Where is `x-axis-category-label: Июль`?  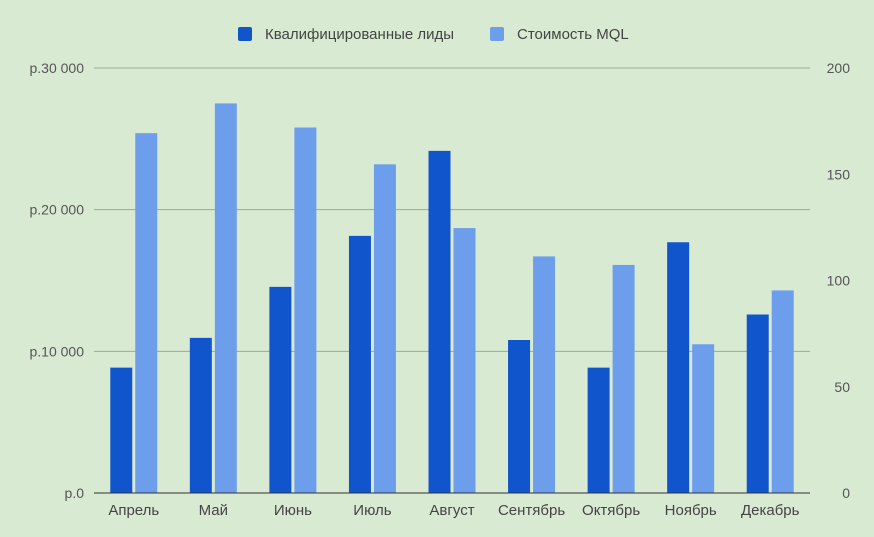
x-axis-category-label: Июль is located at coordinates (372, 510).